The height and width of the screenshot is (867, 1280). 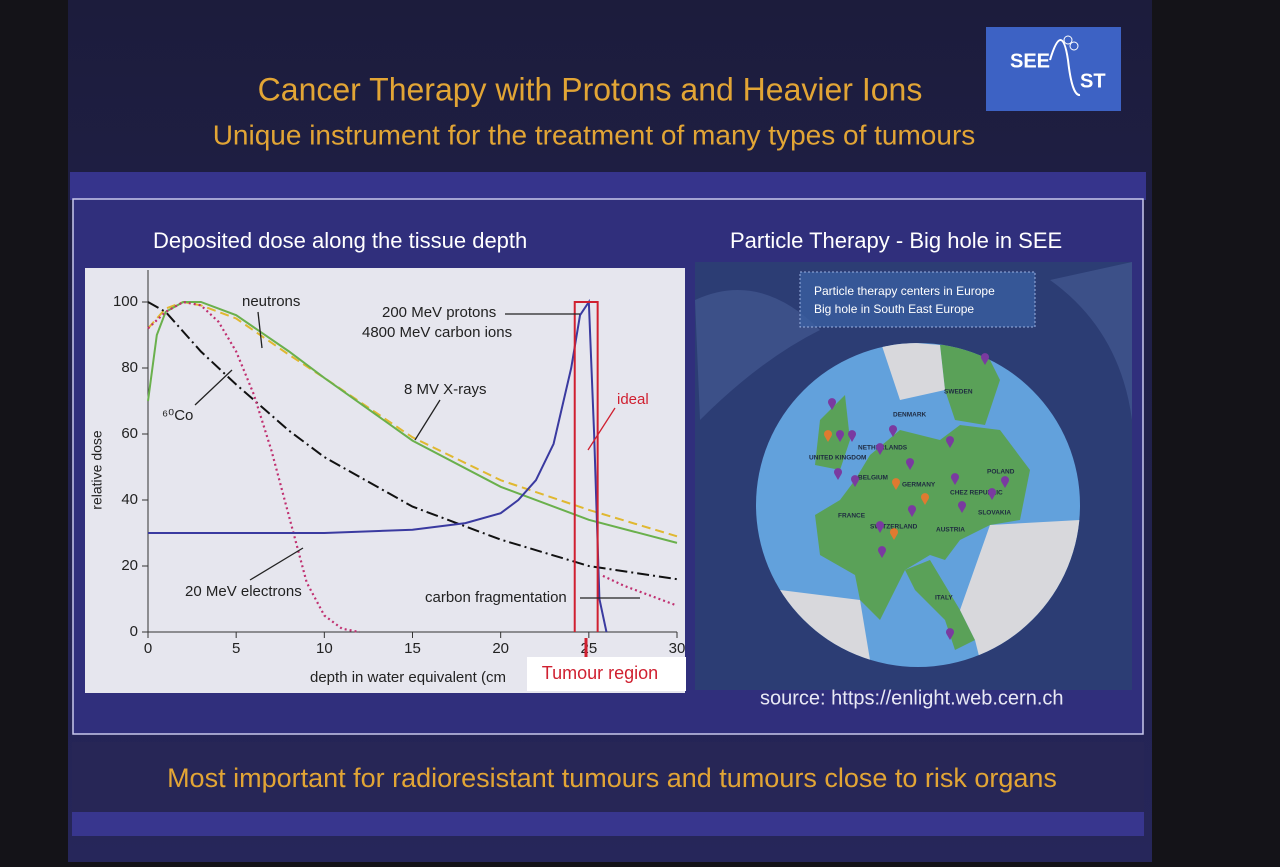 What do you see at coordinates (608, 824) in the screenshot?
I see `bottom-band` at bounding box center [608, 824].